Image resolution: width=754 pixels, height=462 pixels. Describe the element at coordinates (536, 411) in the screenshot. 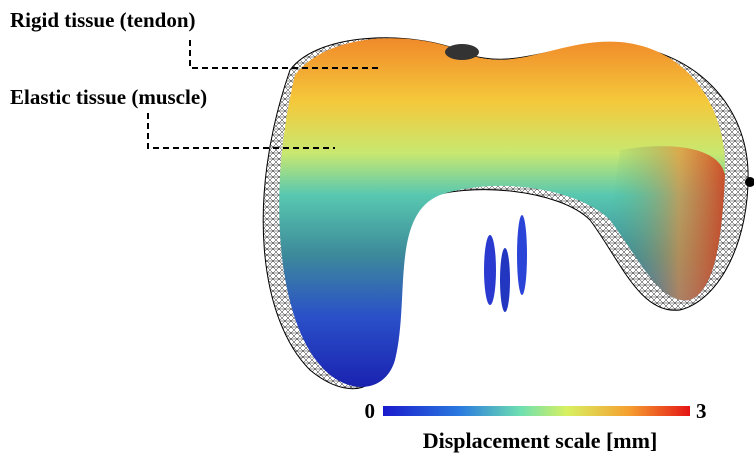

I see `color-scale` at that location.